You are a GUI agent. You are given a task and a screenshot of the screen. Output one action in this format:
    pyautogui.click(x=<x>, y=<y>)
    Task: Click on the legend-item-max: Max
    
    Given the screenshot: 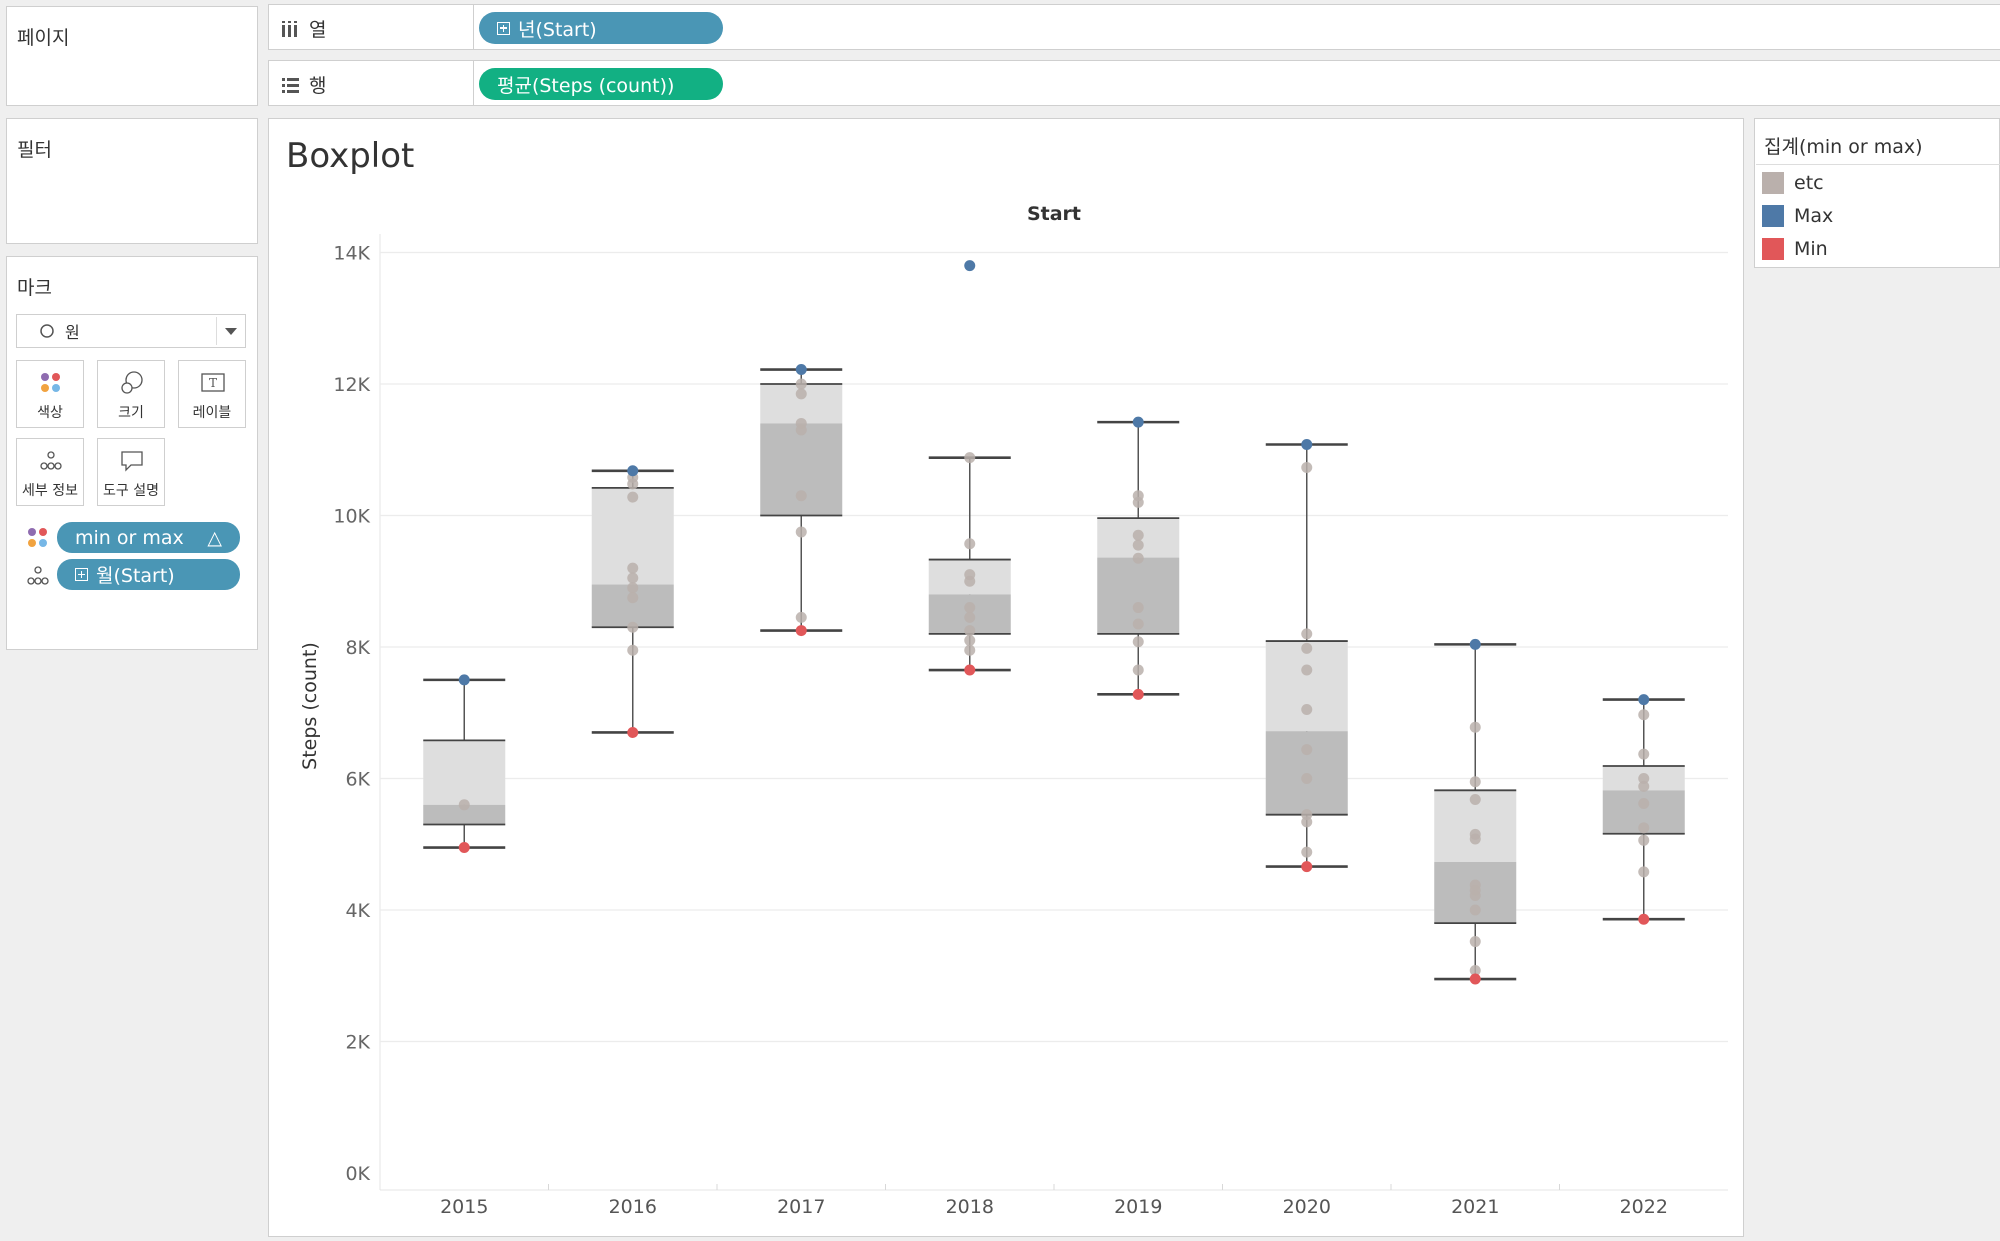 What is the action you would take?
    pyautogui.click(x=1797, y=216)
    